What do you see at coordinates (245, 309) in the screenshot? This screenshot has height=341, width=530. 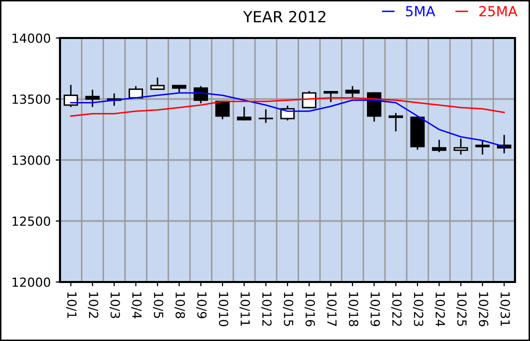 I see `x-tick-label: 10/11` at bounding box center [245, 309].